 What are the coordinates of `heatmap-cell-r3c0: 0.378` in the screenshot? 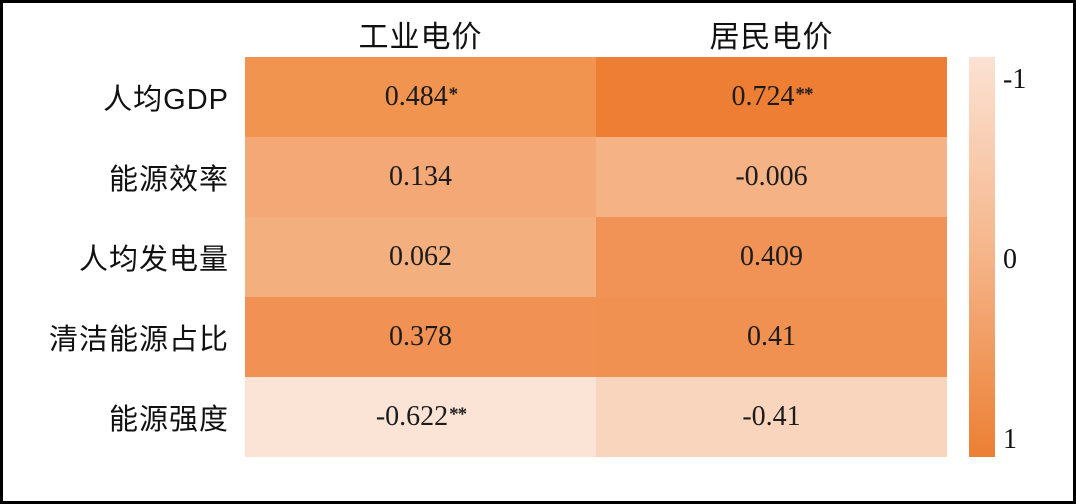 It's located at (420, 337).